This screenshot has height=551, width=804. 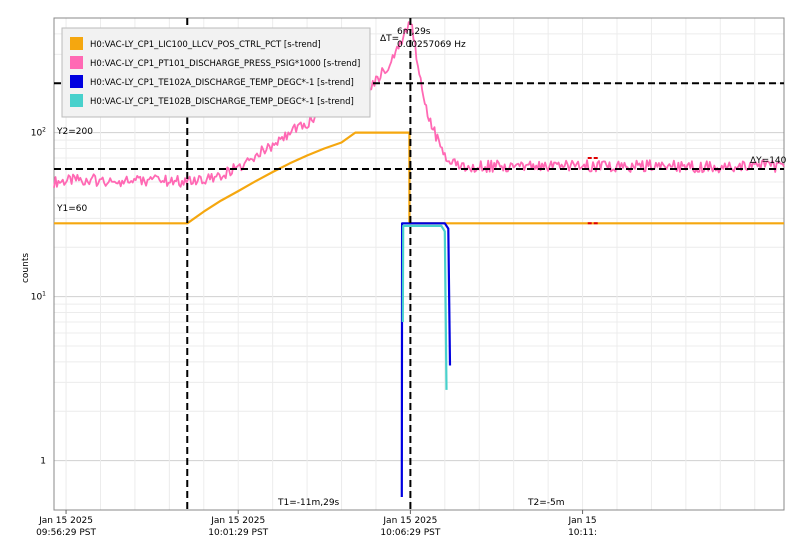 What do you see at coordinates (582, 533) in the screenshot?
I see `x-tick-time-3: 10:11:` at bounding box center [582, 533].